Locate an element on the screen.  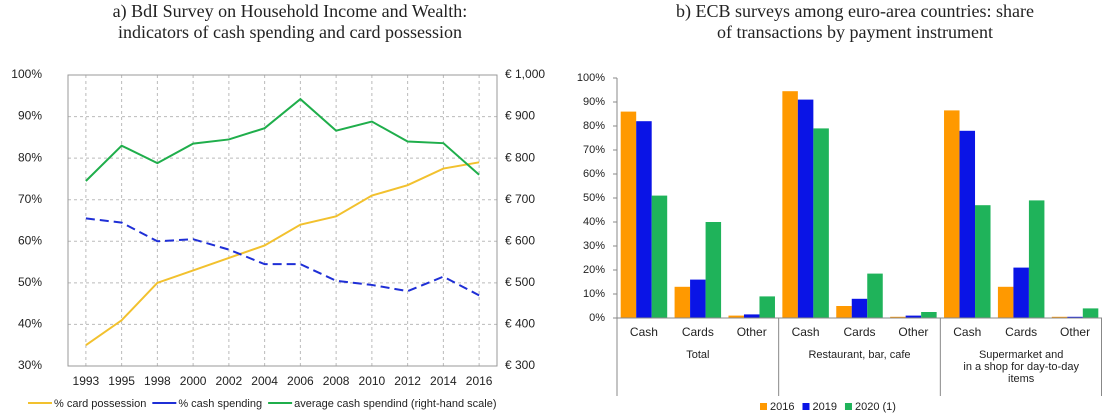
x-tick-label: 2010 is located at coordinates (372, 381).